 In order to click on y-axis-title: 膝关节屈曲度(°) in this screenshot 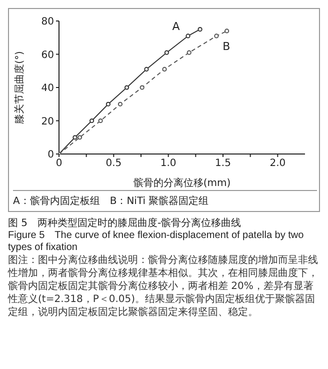, I will do `click(20, 87)`.